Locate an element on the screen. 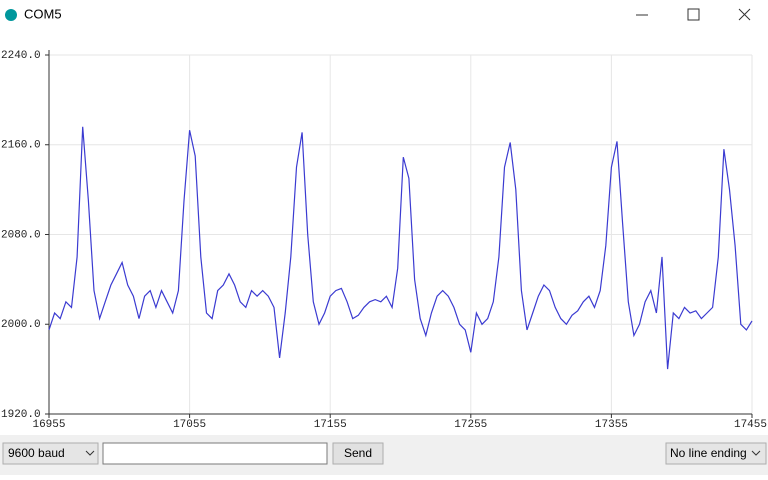  baud-select is located at coordinates (50, 453).